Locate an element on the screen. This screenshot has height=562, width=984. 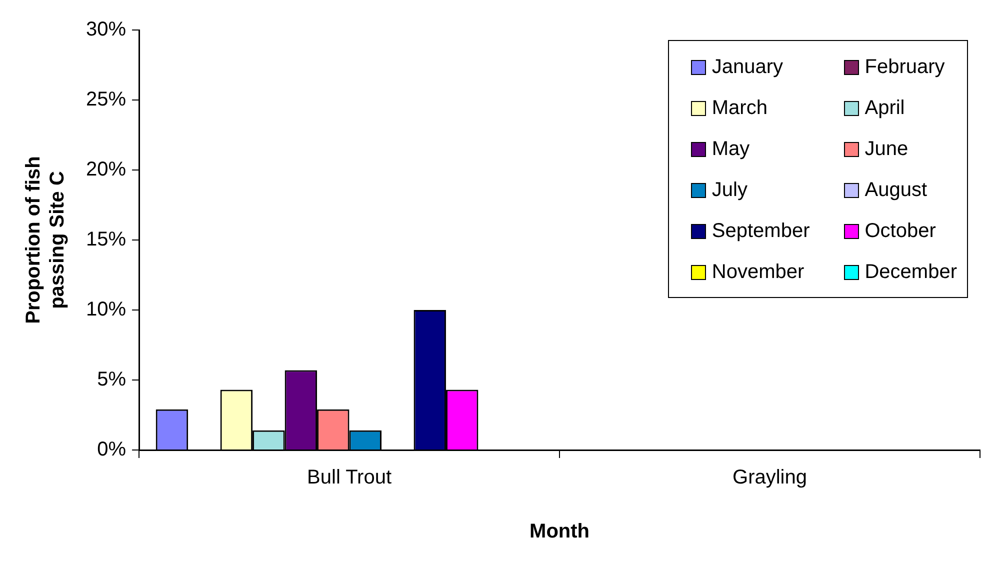
legend-label: February is located at coordinates (904, 67).